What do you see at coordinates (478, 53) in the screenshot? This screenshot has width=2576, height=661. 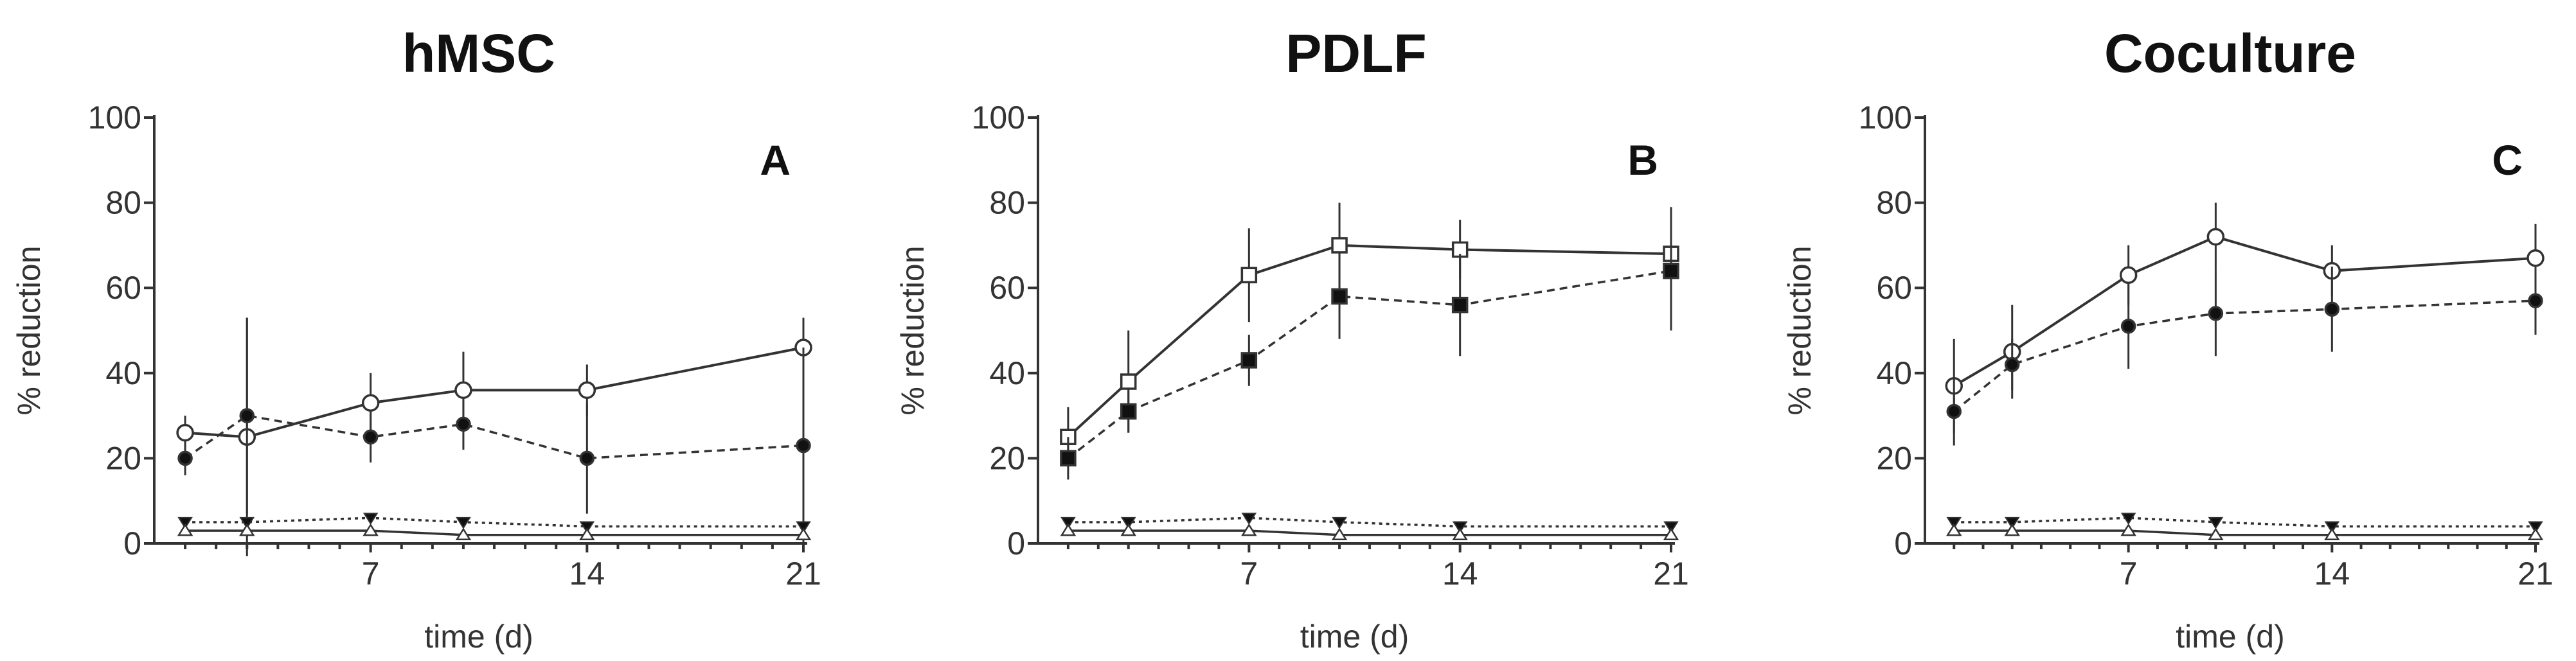 I see `chart-title: hMSC` at bounding box center [478, 53].